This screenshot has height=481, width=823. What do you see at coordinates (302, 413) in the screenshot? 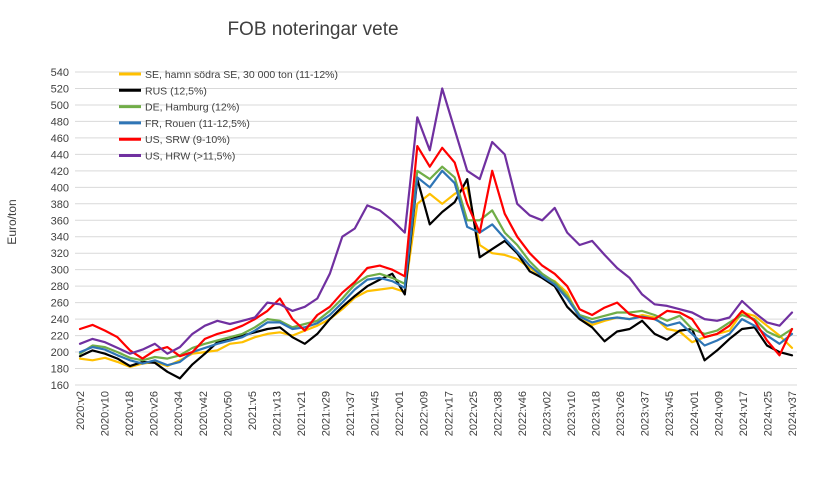
I see `x-tick-label: 2021:v21` at bounding box center [302, 413].